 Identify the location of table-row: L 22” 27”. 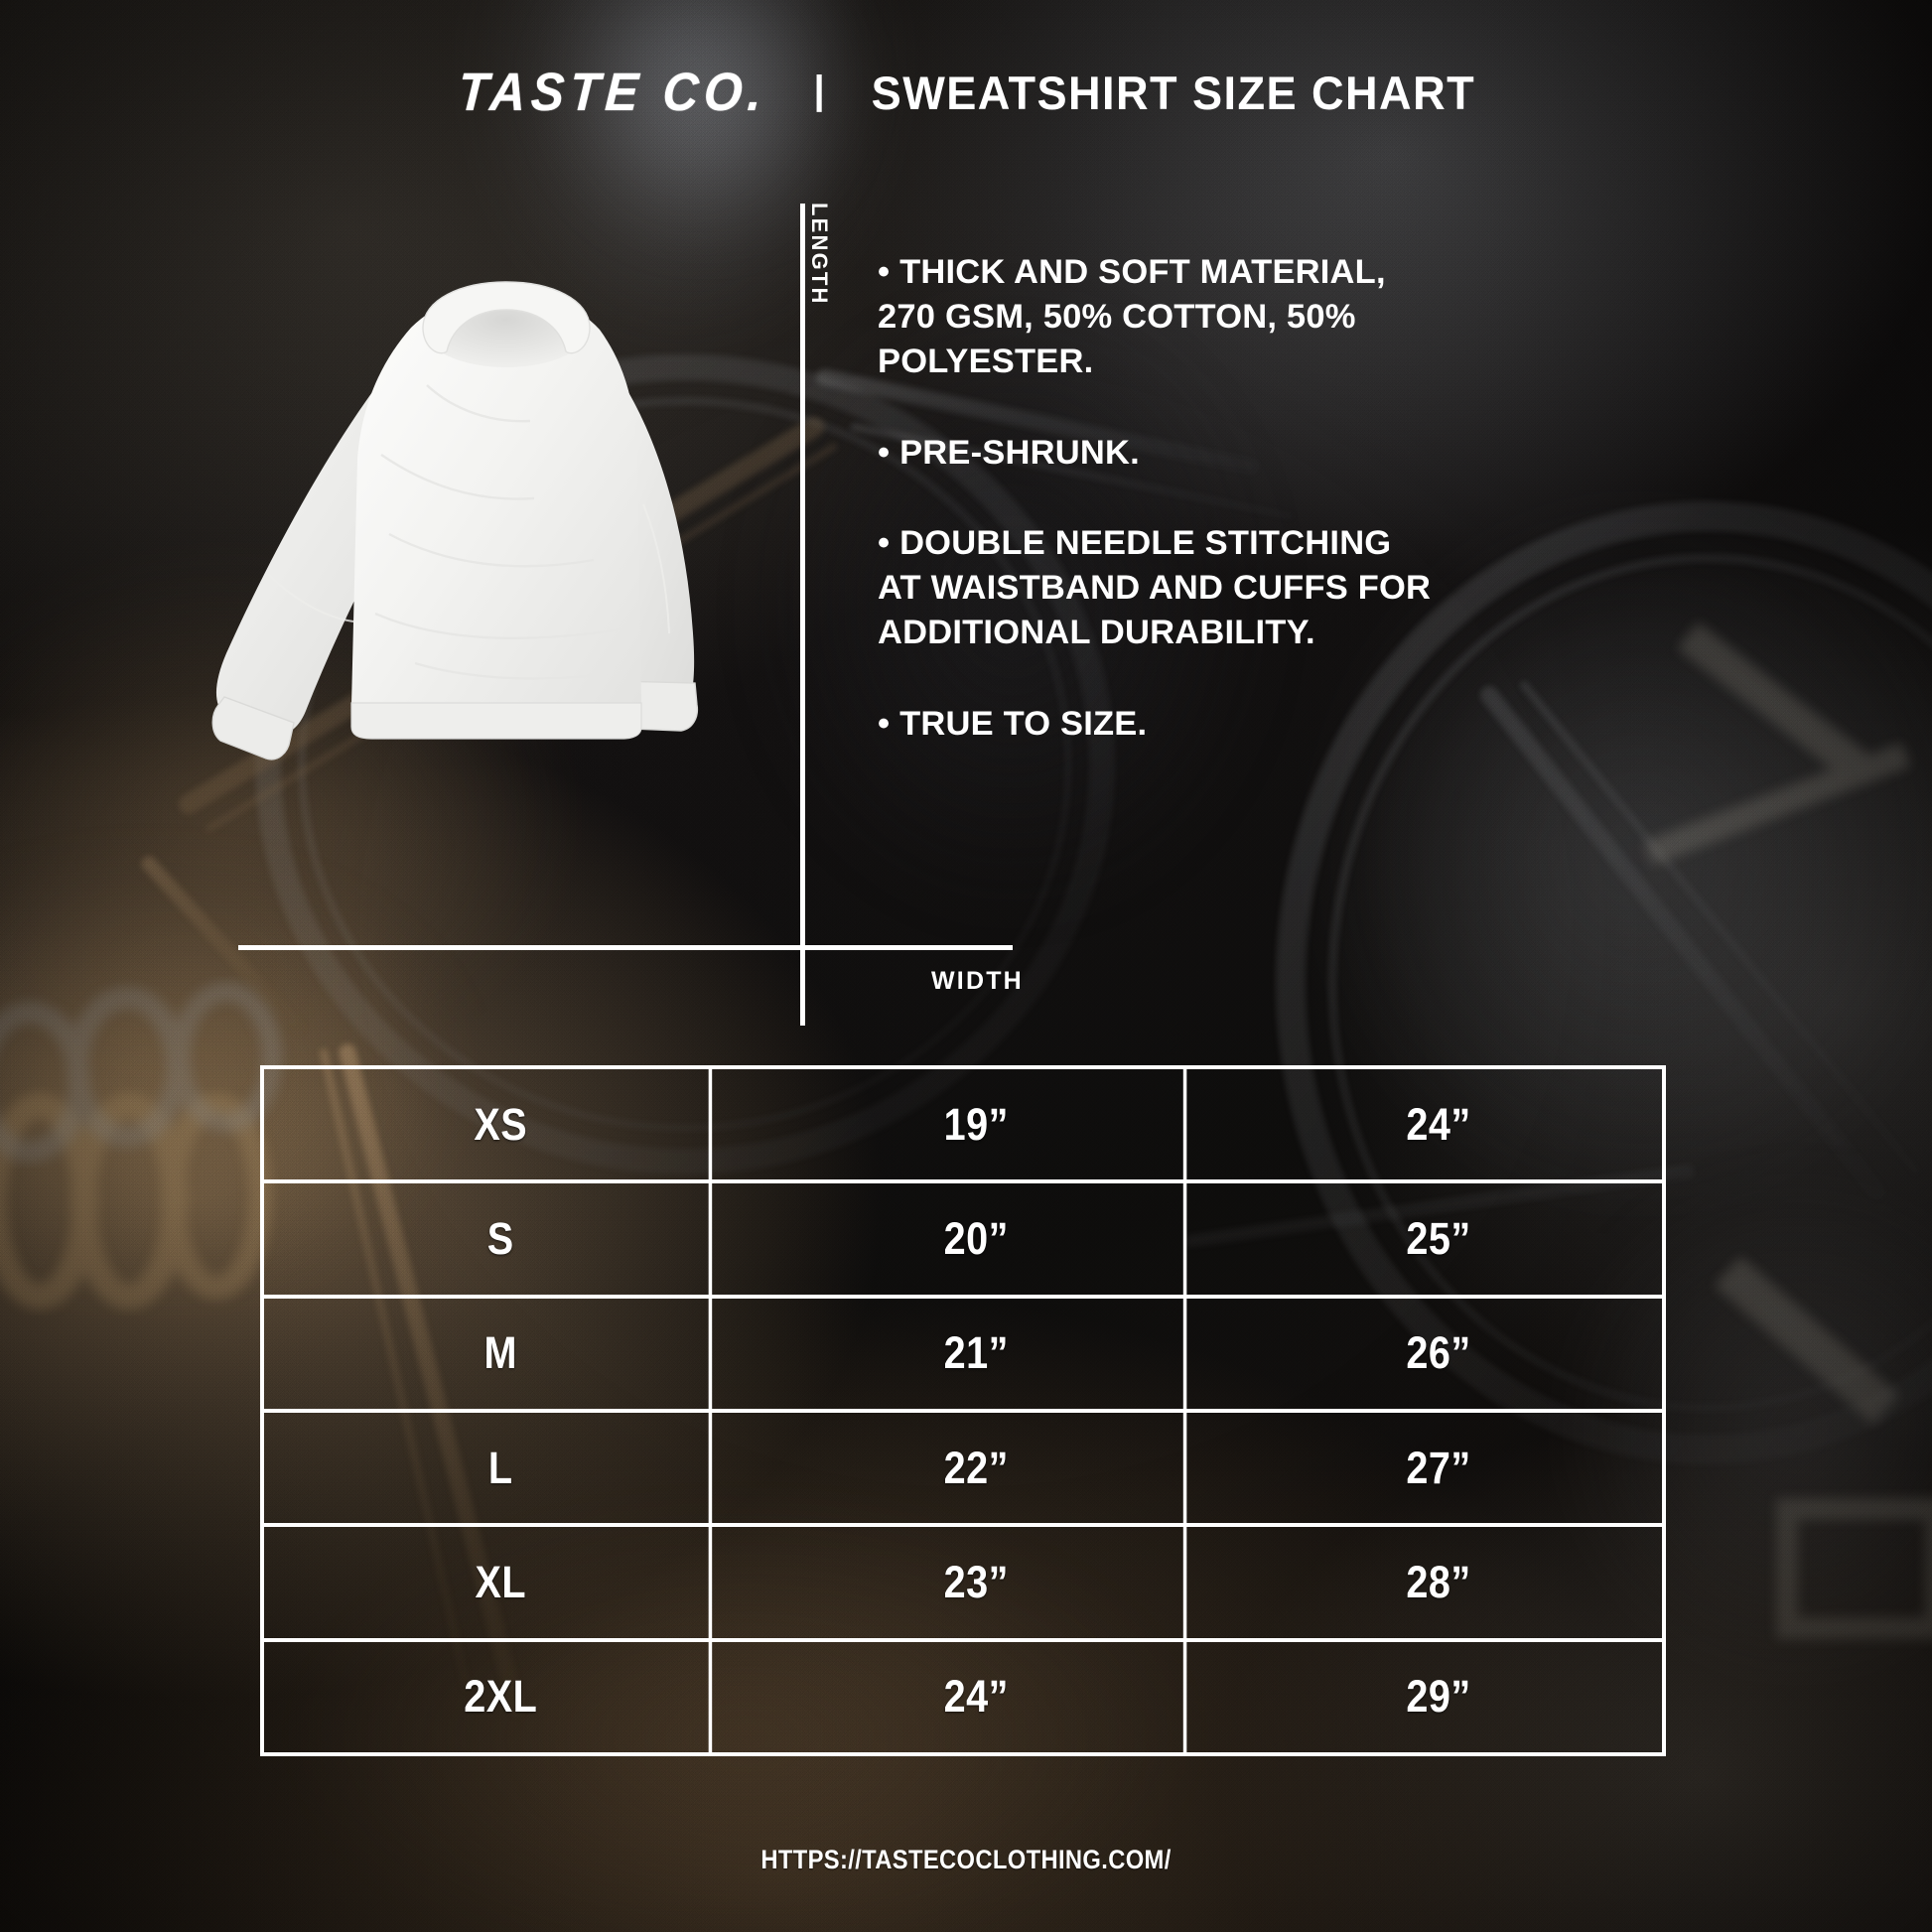
(963, 1470).